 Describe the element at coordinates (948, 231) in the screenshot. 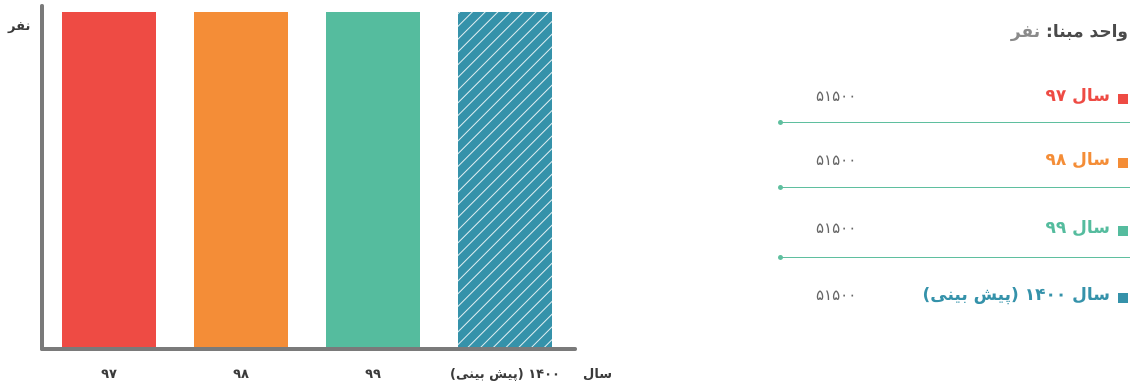

I see `legend-item: سال ۹۹ ۵۱۵۰۰` at that location.